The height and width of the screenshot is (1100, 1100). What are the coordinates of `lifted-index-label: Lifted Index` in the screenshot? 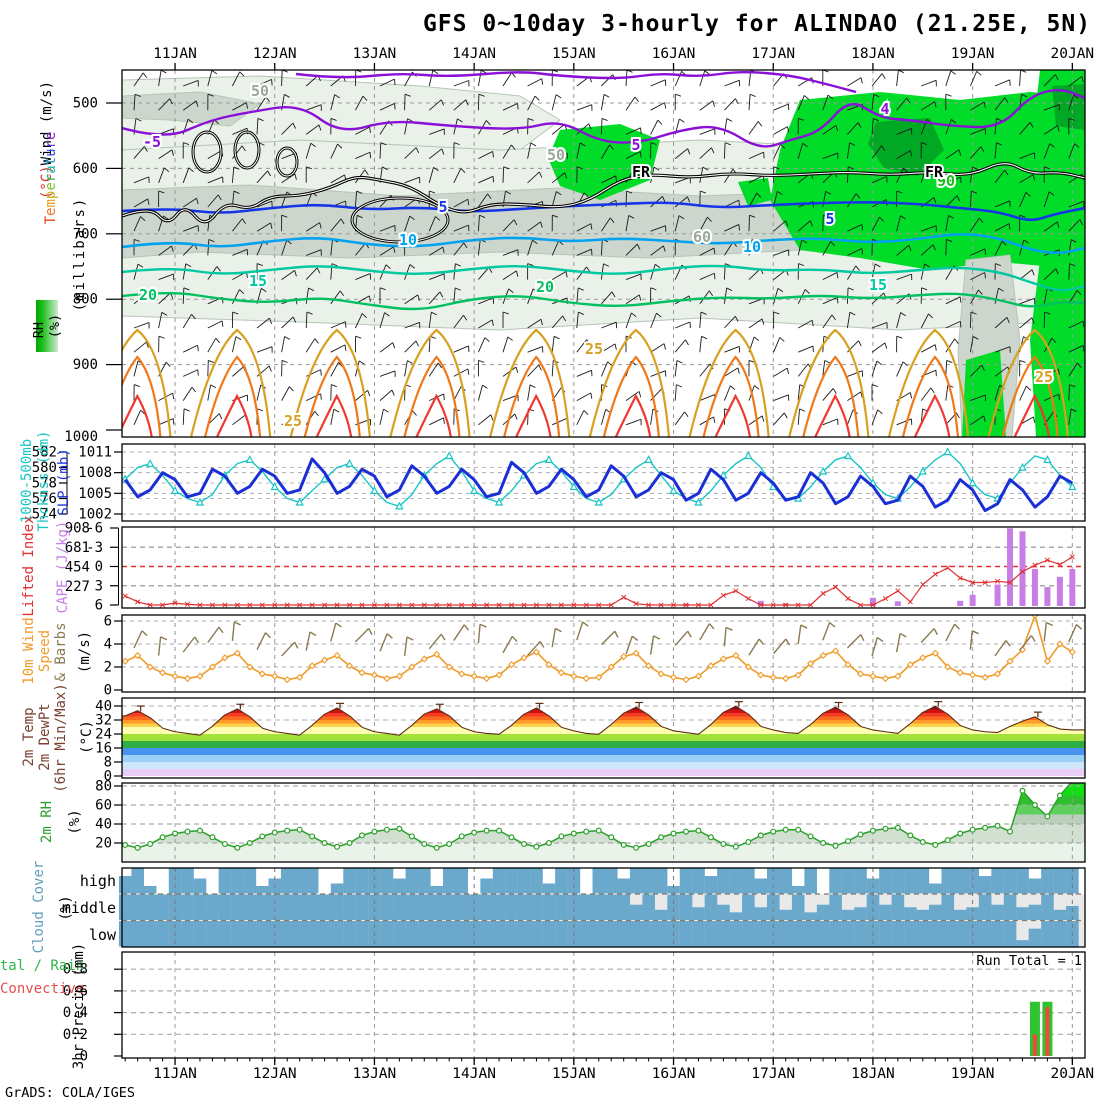 It's located at (29, 566).